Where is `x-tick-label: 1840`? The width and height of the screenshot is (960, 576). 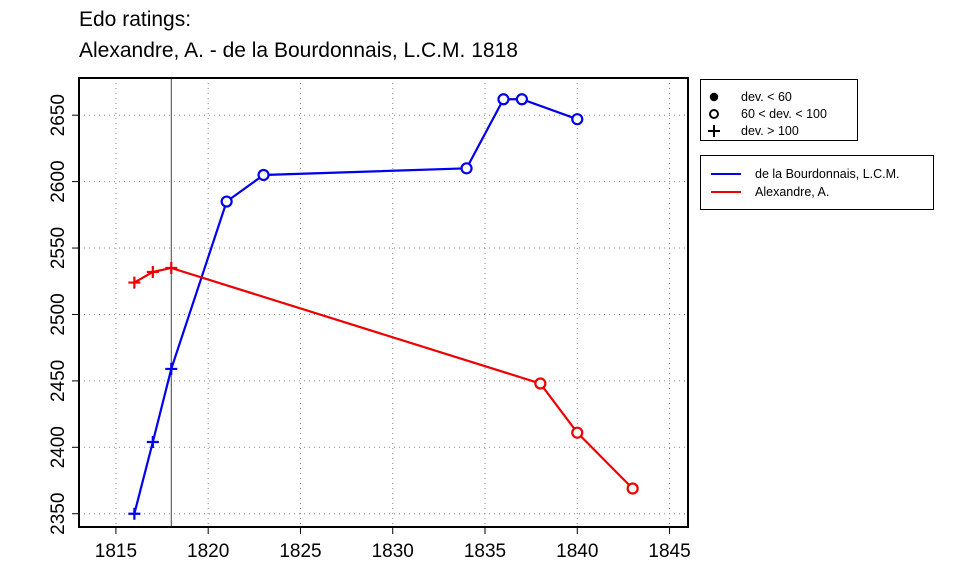
x-tick-label: 1840 is located at coordinates (577, 551).